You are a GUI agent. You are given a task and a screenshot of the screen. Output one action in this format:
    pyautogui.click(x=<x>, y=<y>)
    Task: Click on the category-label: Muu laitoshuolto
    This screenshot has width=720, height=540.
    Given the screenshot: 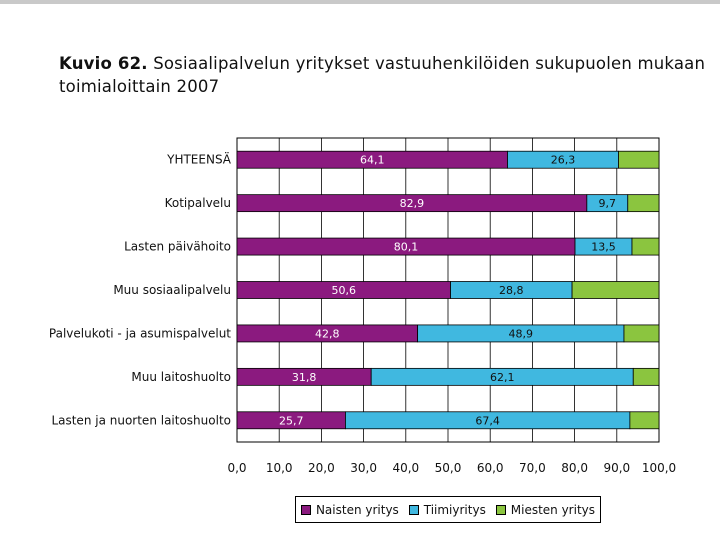 What is the action you would take?
    pyautogui.click(x=181, y=377)
    